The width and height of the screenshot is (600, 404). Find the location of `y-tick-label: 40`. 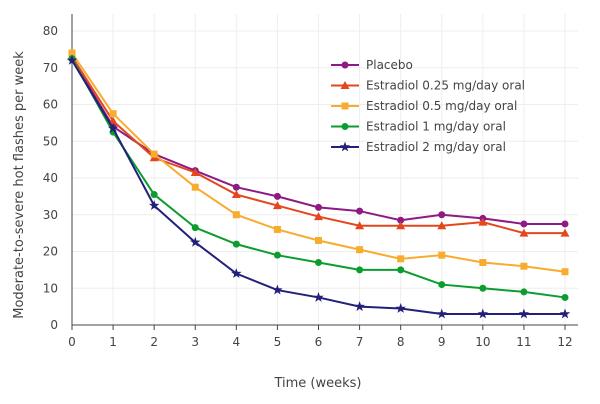

y-tick-label: 40 is located at coordinates (50, 178).